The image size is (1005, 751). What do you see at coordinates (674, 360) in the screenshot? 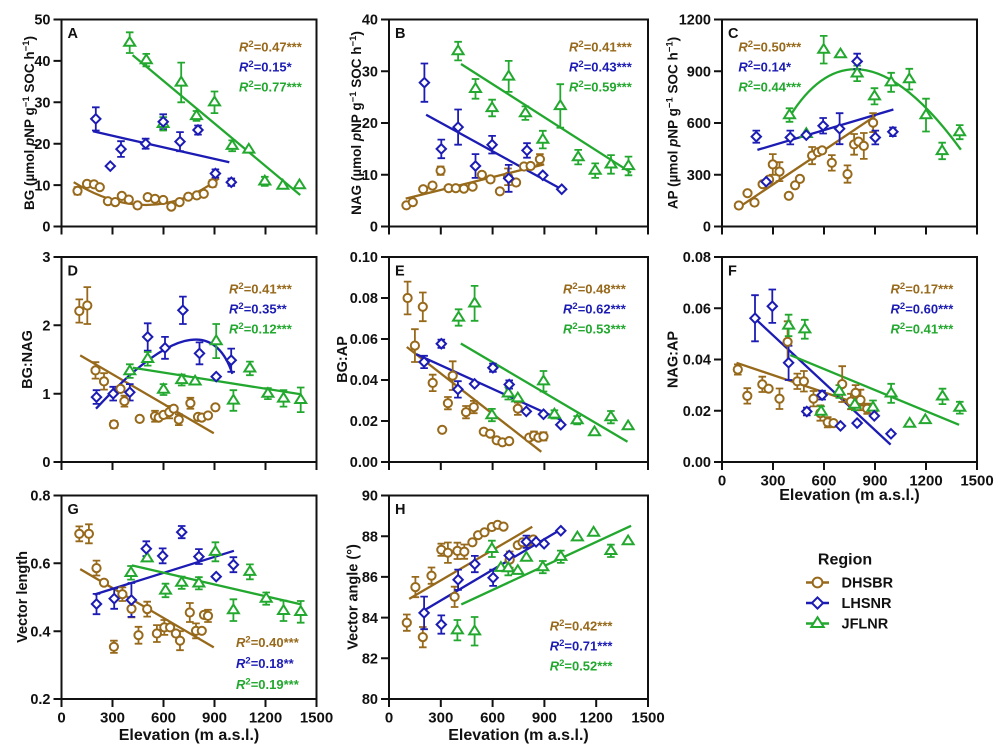
I see `svg-text: NAG:AP` at bounding box center [674, 360].